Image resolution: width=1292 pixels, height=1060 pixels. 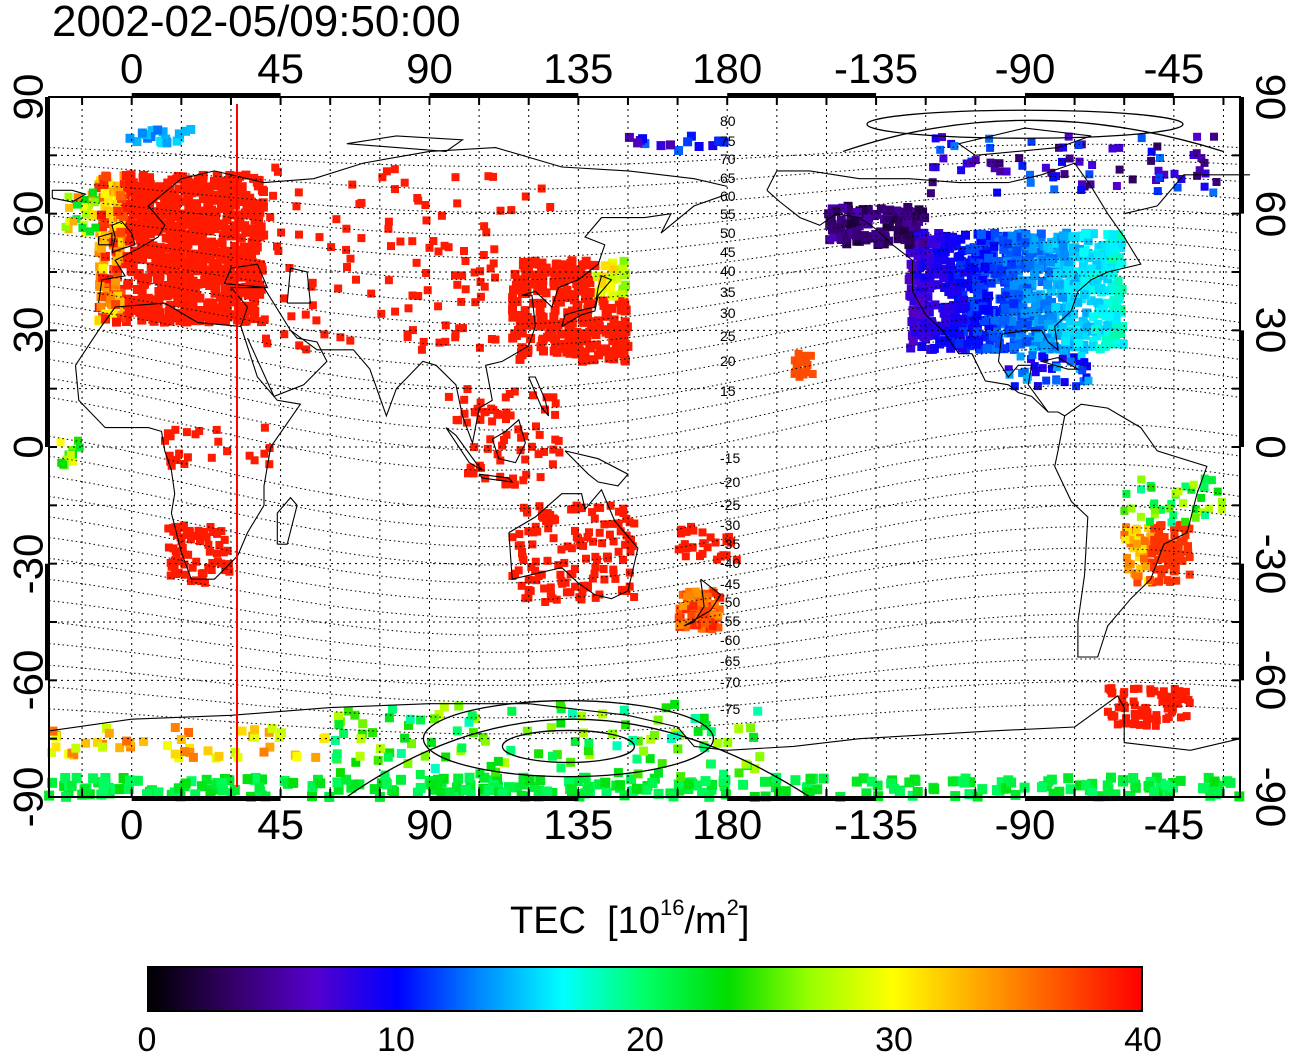 I want to click on contour-label: 75, so click(x=728, y=141).